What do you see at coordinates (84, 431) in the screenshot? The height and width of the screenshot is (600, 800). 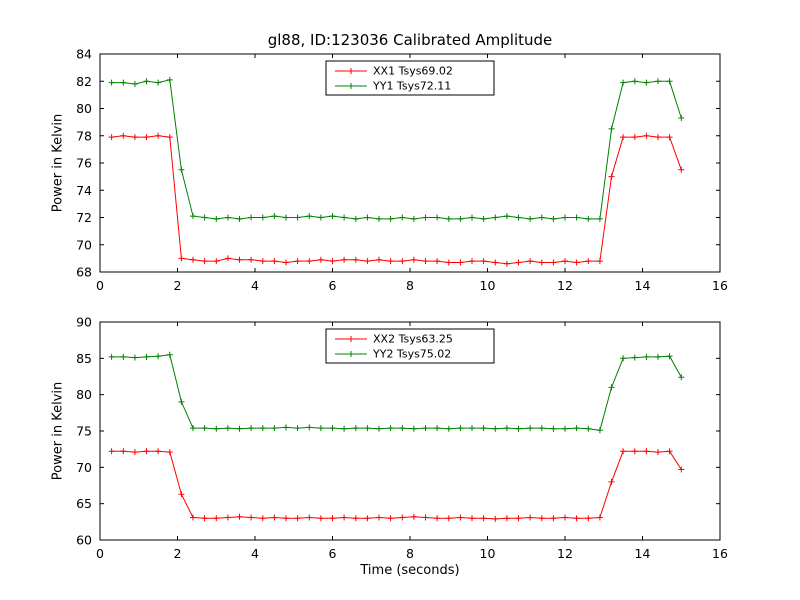 I see `y-axis-tick-label: 75` at bounding box center [84, 431].